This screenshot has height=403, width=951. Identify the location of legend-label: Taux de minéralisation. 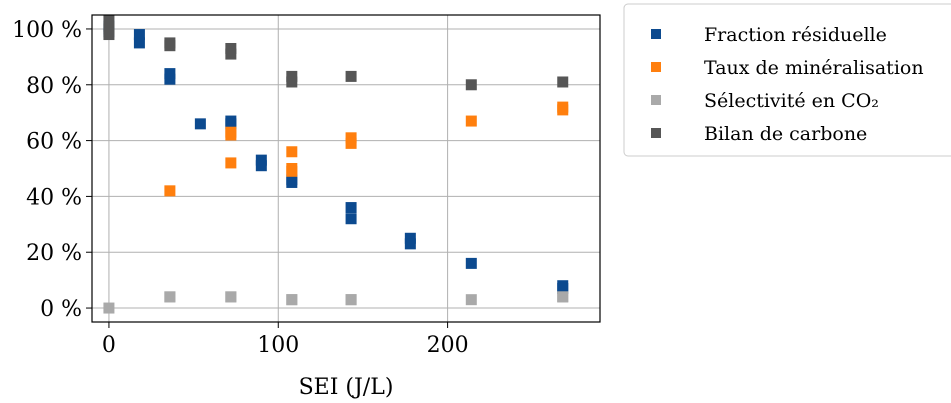
(814, 68).